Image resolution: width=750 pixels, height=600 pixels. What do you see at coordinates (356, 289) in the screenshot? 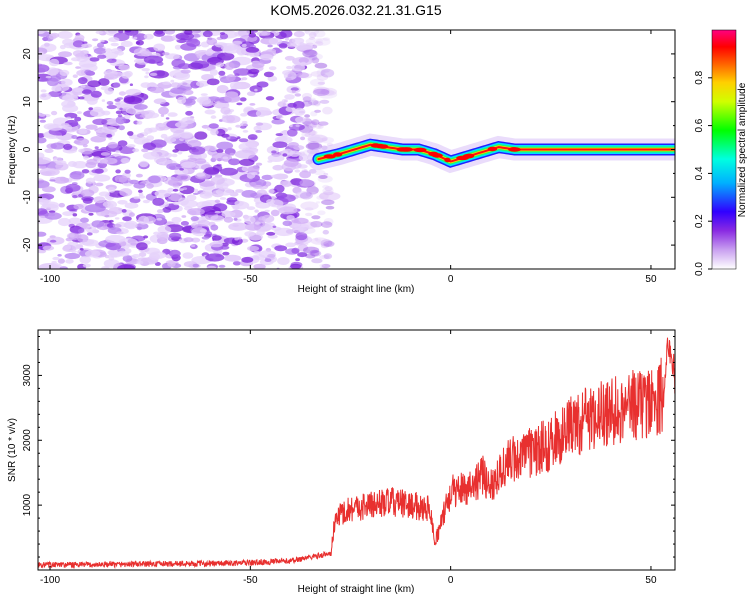
I see `spectrogram-xlabel: Height of straight line (km)` at bounding box center [356, 289].